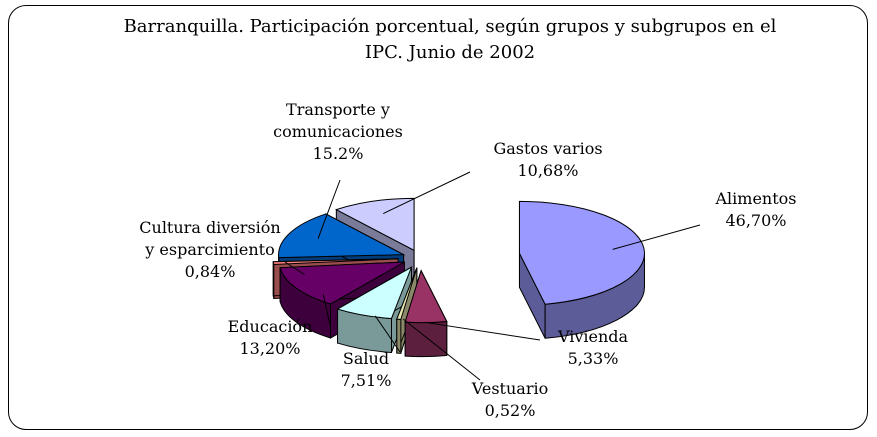 This screenshot has height=437, width=877. I want to click on value-label: 13,20%, so click(270, 348).